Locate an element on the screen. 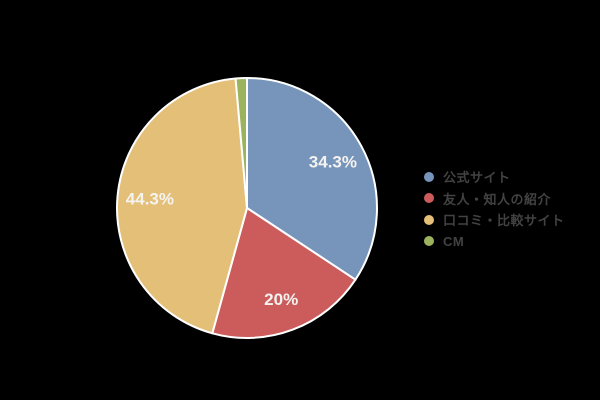 The width and height of the screenshot is (600, 400). legend-item-review-comparison-site: 口コミ・比較サイト is located at coordinates (494, 220).